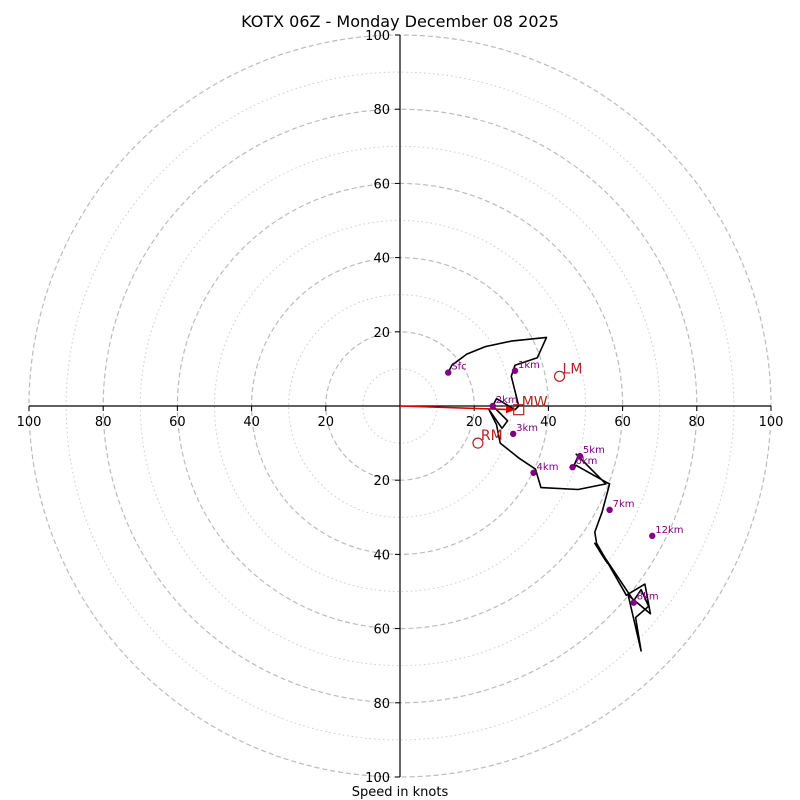 This screenshot has height=800, width=800. Describe the element at coordinates (381, 481) in the screenshot. I see `tick-label-down-20: 20` at that location.